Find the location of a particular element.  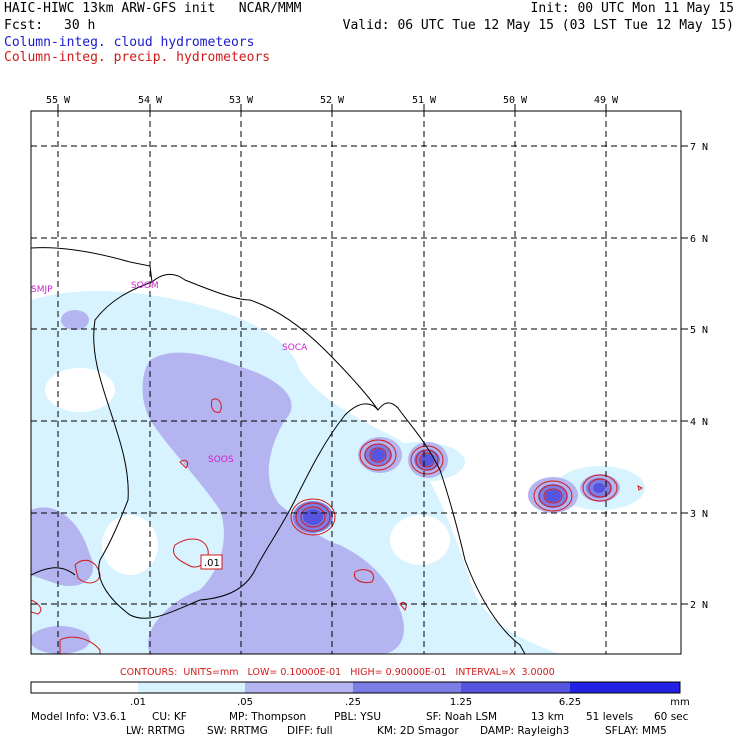

colorbar-tick: 6.25 is located at coordinates (570, 702).